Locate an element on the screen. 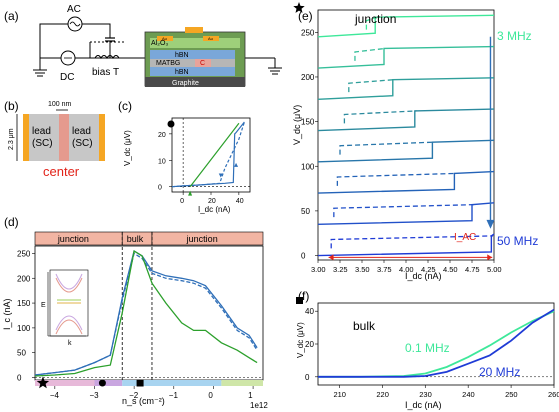 This screenshot has width=559, height=412. x-tick-label: 240 is located at coordinates (468, 394).